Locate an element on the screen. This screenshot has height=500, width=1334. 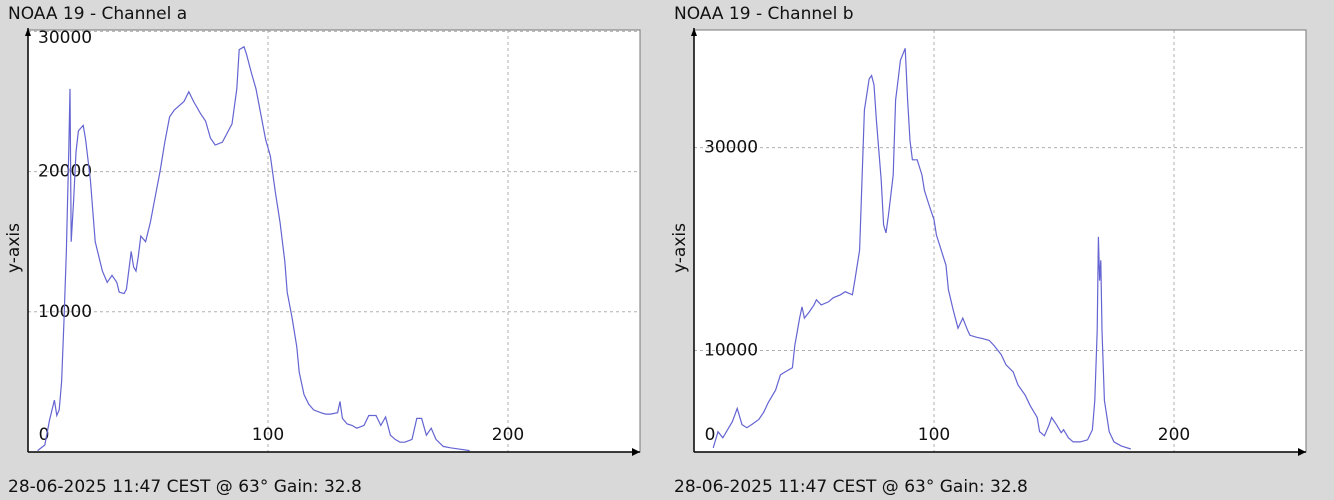
chart-title: NOAA 19 - Channel b is located at coordinates (764, 14).